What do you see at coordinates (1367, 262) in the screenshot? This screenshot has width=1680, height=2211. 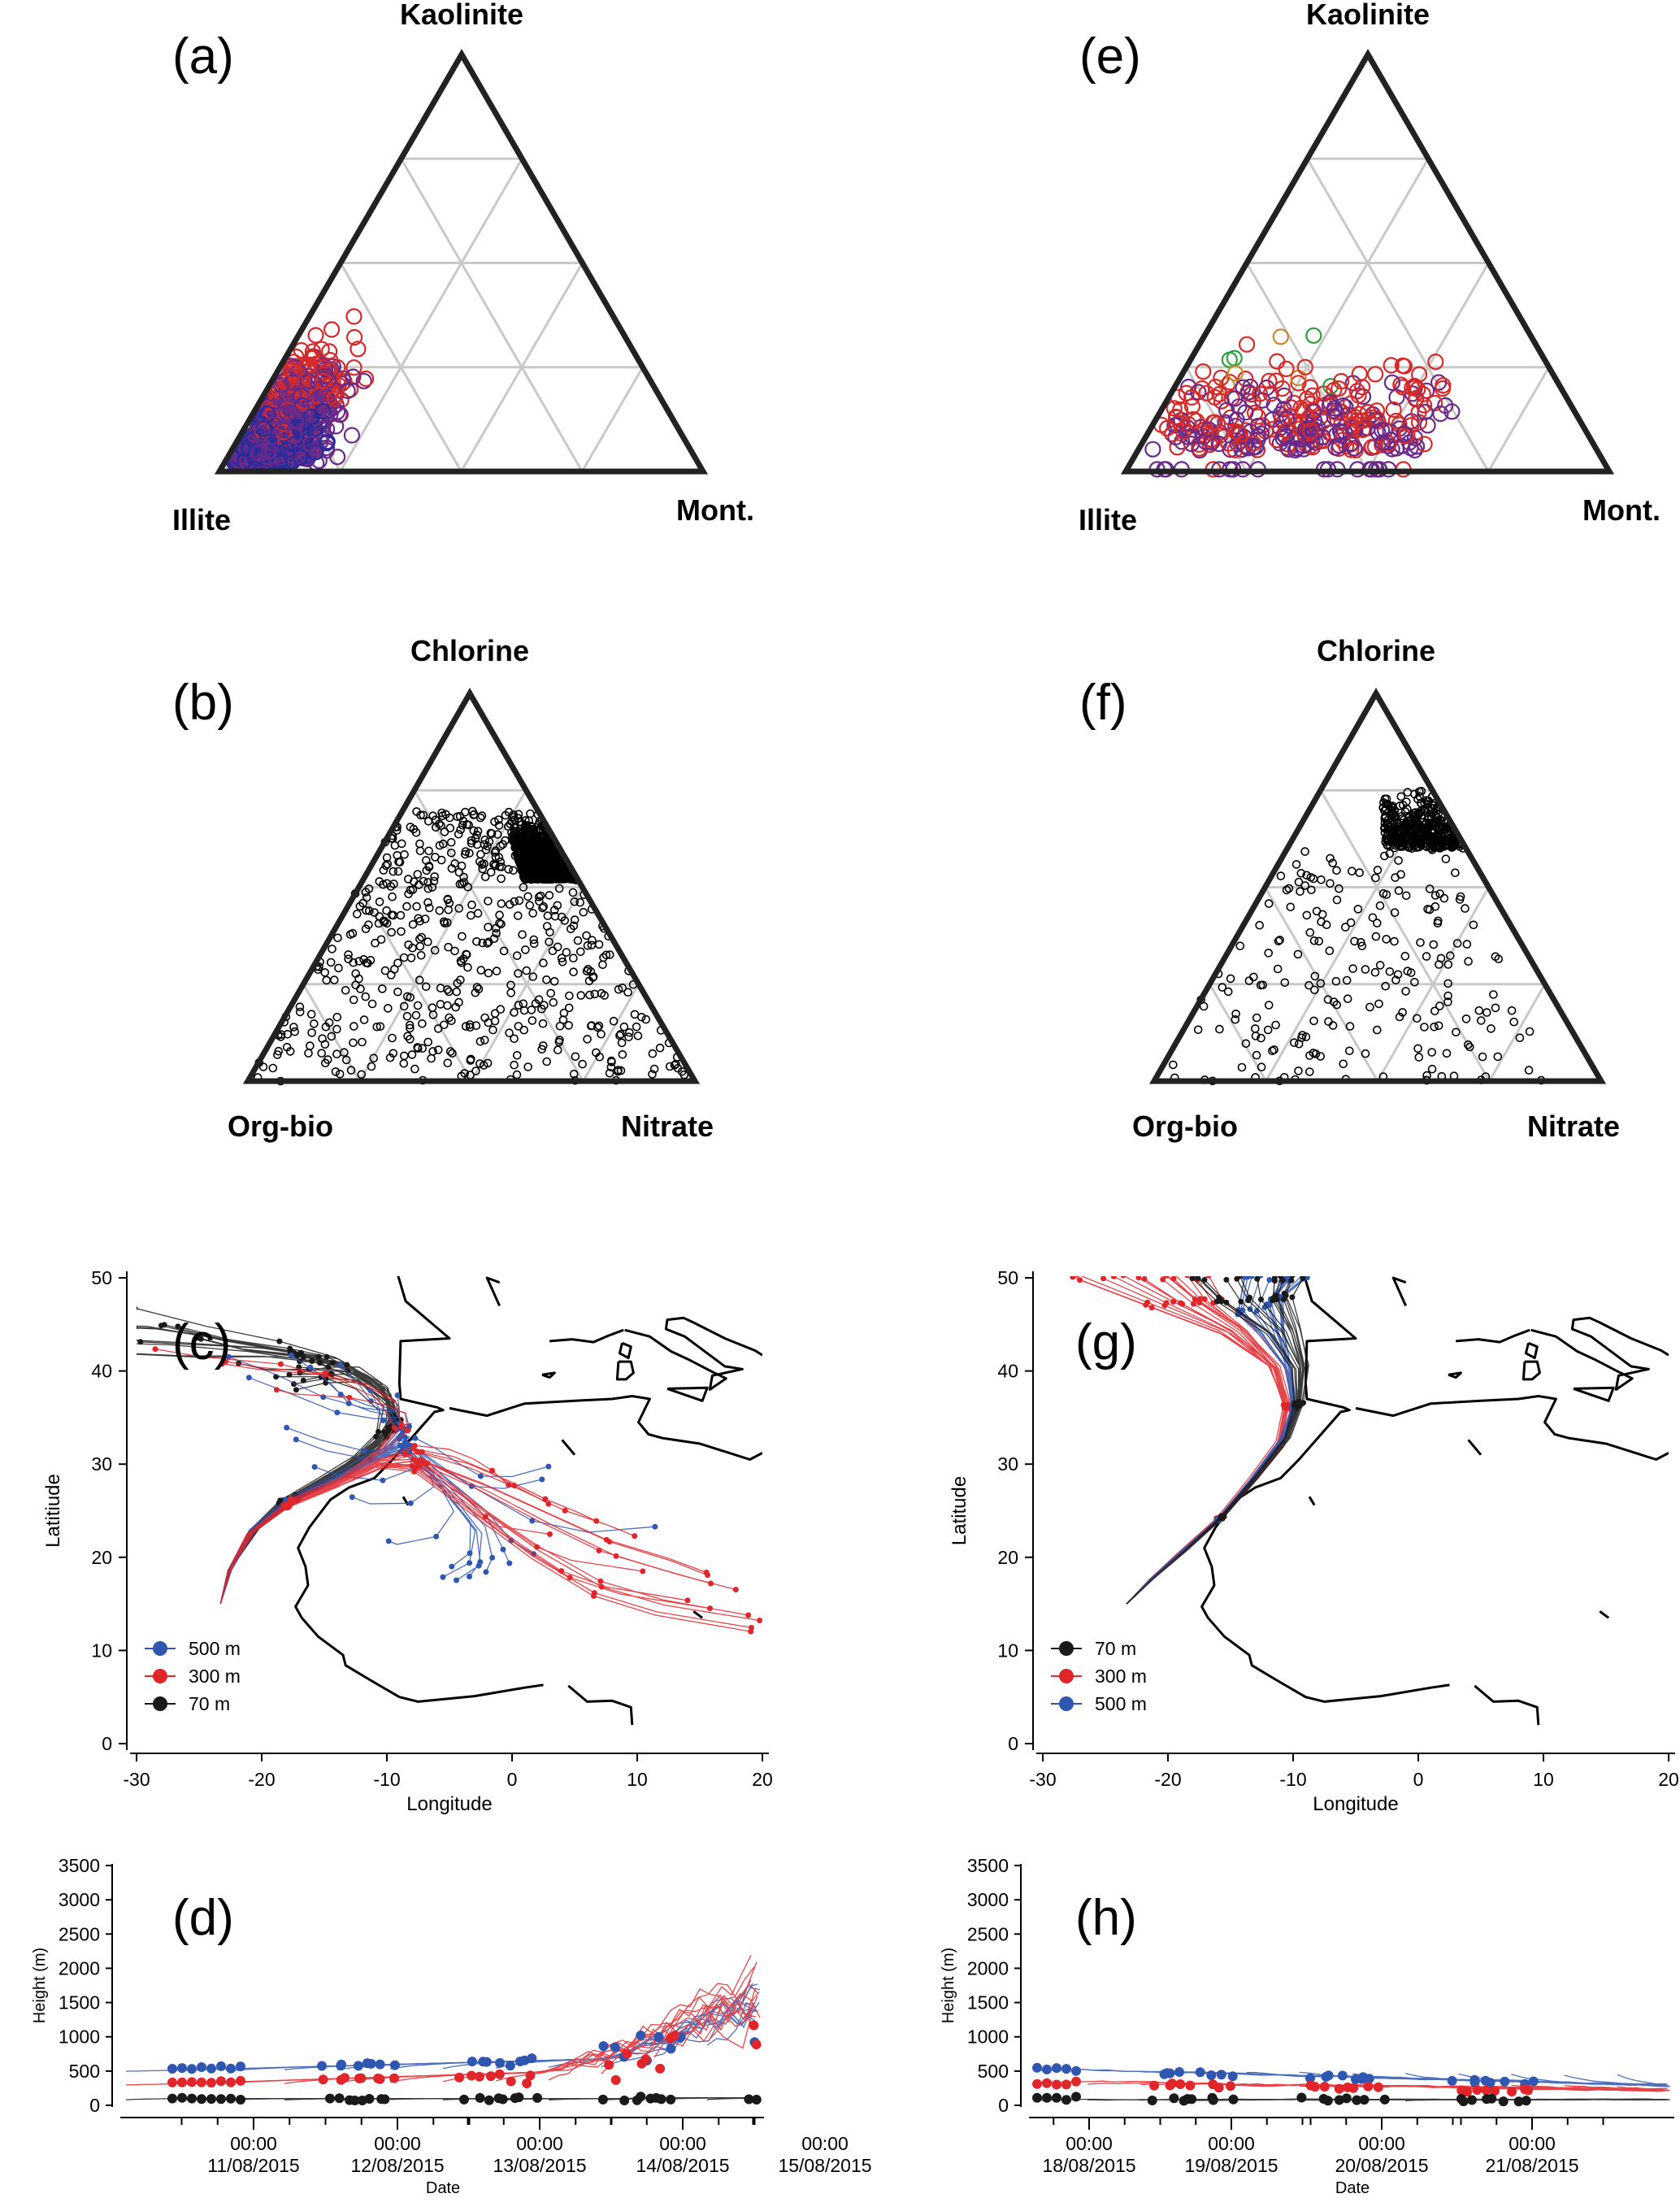 I see `ternary-outline` at bounding box center [1367, 262].